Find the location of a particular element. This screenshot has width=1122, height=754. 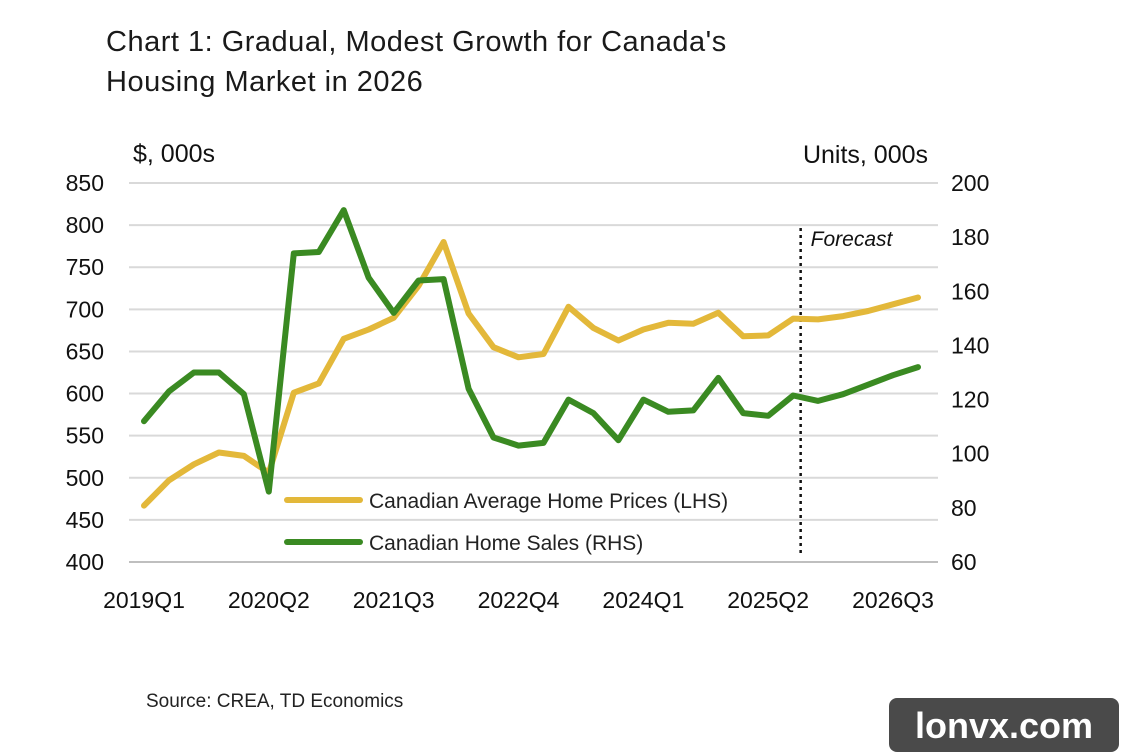

left-tick-label: 750 is located at coordinates (85, 267).